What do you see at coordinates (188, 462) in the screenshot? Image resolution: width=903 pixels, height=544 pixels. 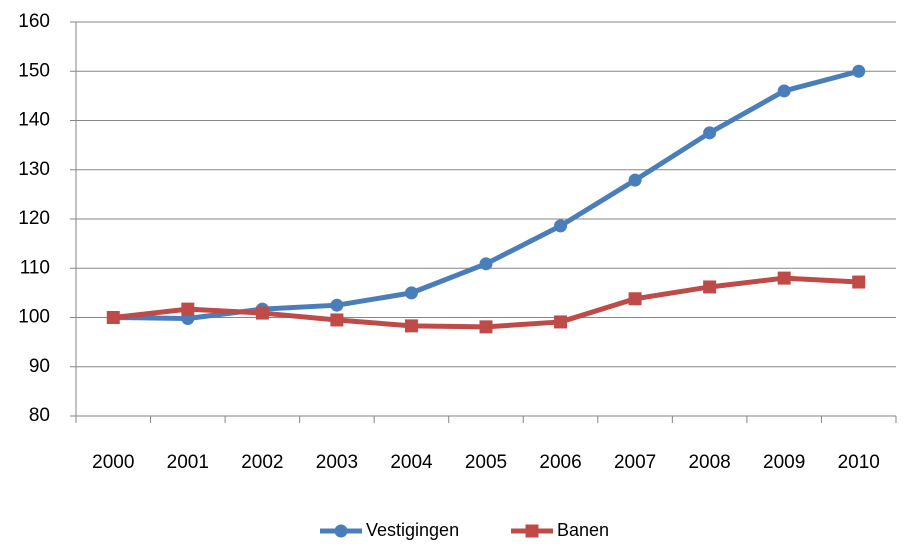 I see `x-tick-label: 2001` at bounding box center [188, 462].